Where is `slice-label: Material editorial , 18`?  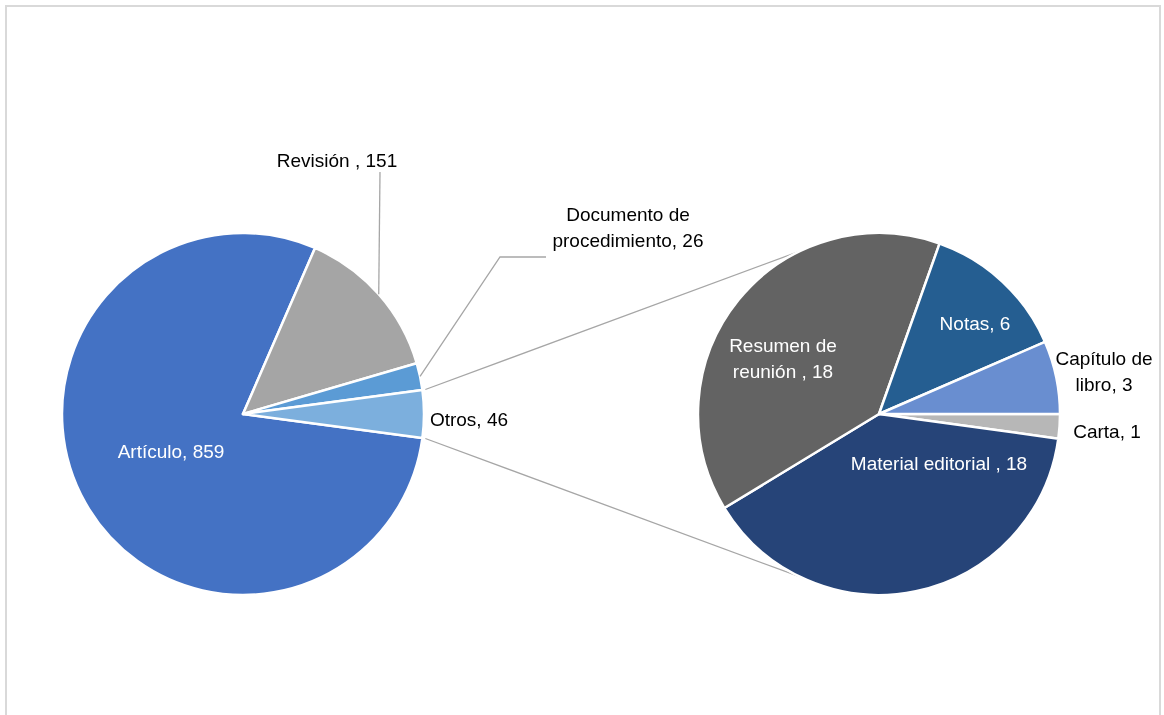
slice-label: Material editorial , 18 is located at coordinates (939, 463).